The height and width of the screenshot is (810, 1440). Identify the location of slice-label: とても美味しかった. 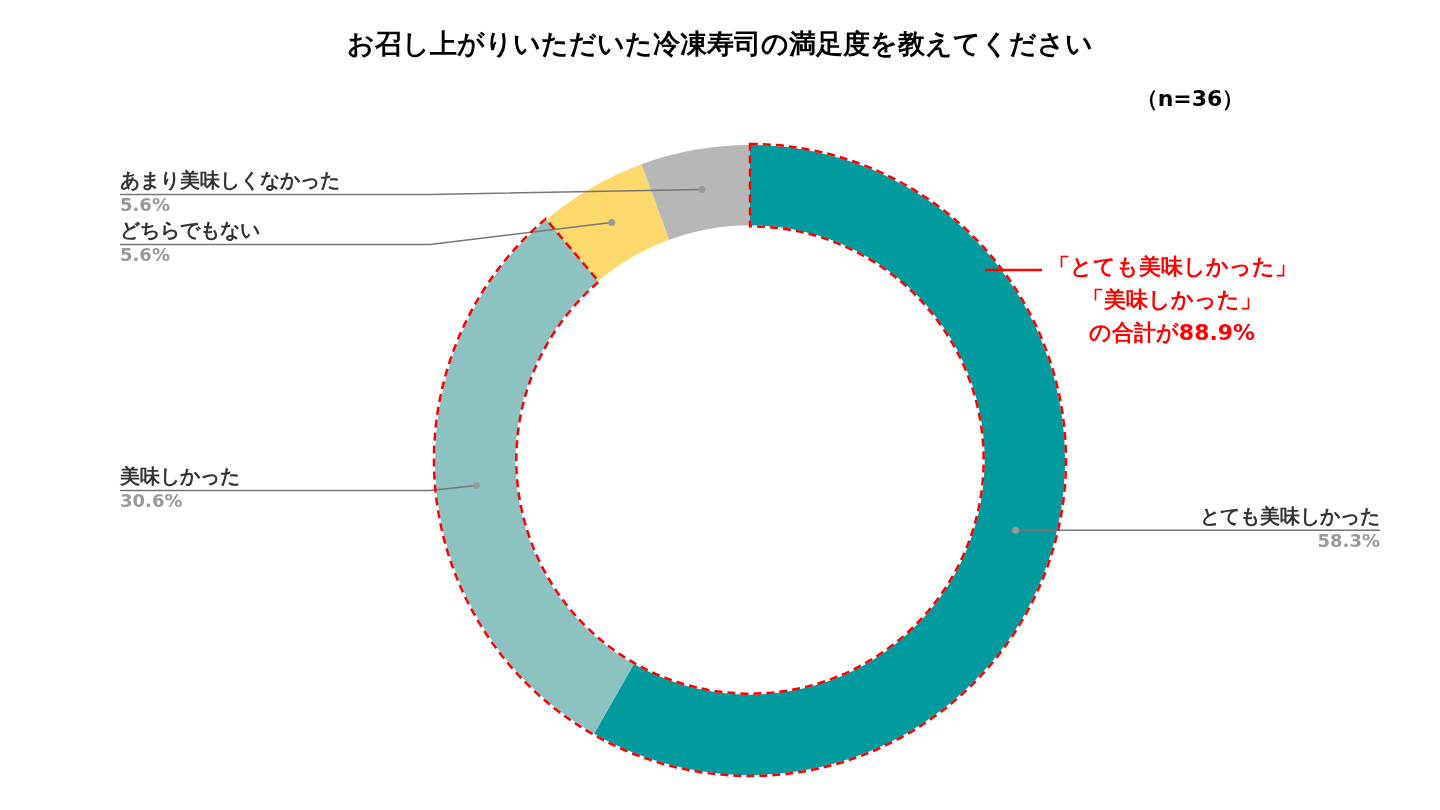
(1290, 515).